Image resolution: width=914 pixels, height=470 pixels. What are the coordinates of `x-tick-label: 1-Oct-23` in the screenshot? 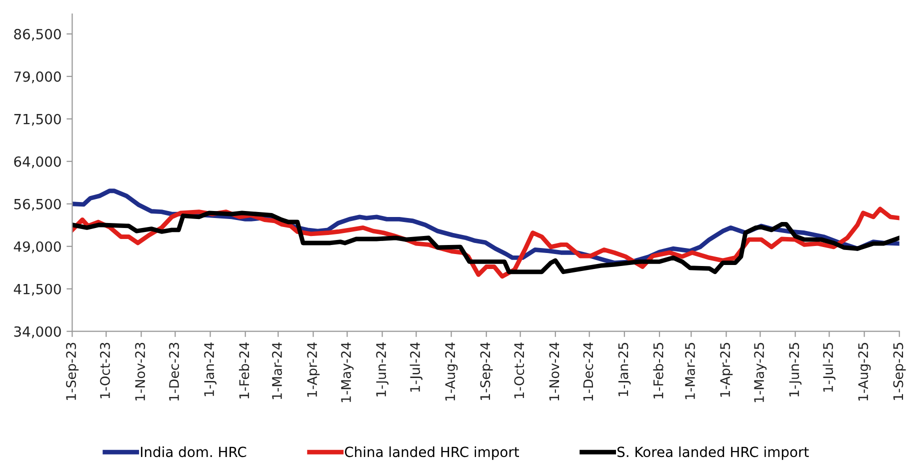 It's located at (105, 370).